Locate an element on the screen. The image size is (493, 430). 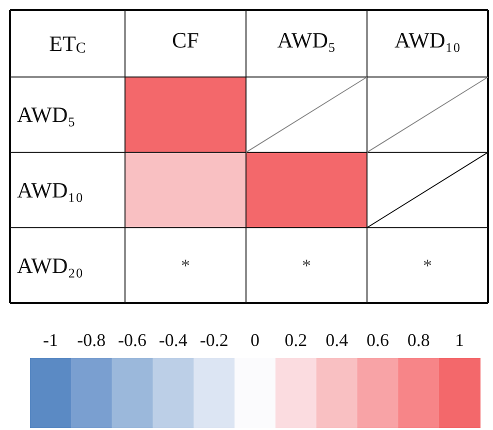
color-bar-label: 0 is located at coordinates (255, 340).